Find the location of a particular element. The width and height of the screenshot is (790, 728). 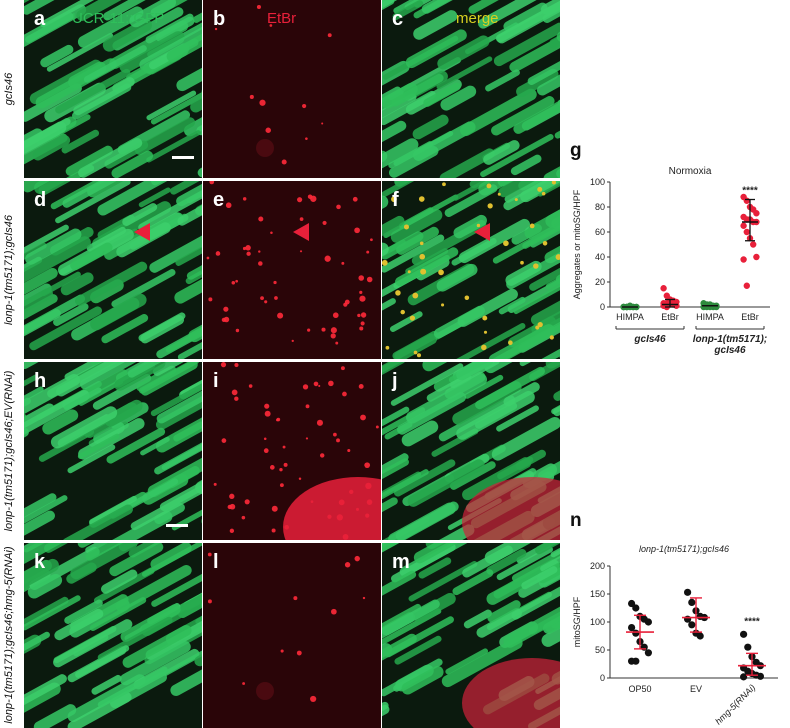

column-title-etbr: EtBr is located at coordinates (282, 18).